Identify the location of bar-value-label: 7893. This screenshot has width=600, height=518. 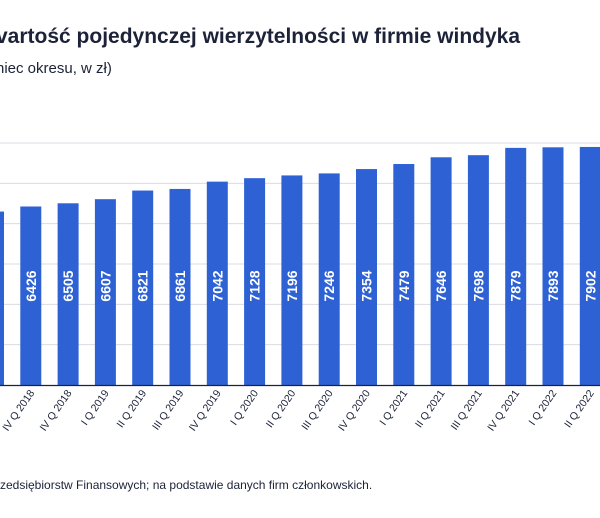
(553, 285).